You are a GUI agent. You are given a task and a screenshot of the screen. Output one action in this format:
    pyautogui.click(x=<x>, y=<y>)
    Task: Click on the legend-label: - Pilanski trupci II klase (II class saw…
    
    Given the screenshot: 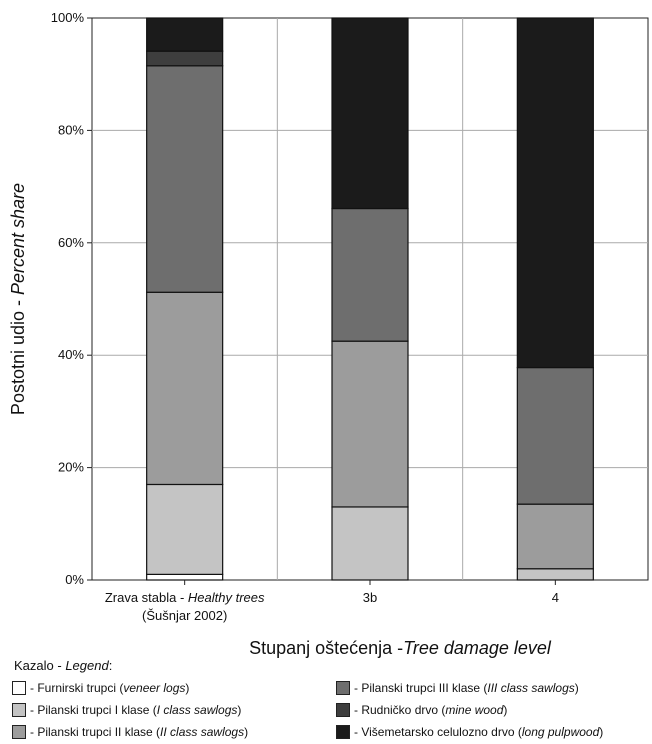 What is the action you would take?
    pyautogui.click(x=139, y=732)
    